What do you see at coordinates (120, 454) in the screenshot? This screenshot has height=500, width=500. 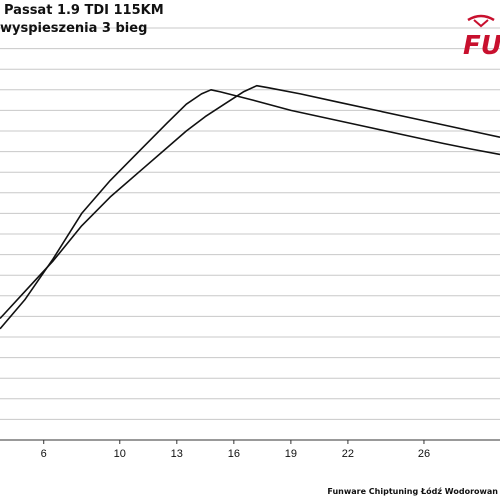 I see `x-tick-label: 10` at bounding box center [120, 454].